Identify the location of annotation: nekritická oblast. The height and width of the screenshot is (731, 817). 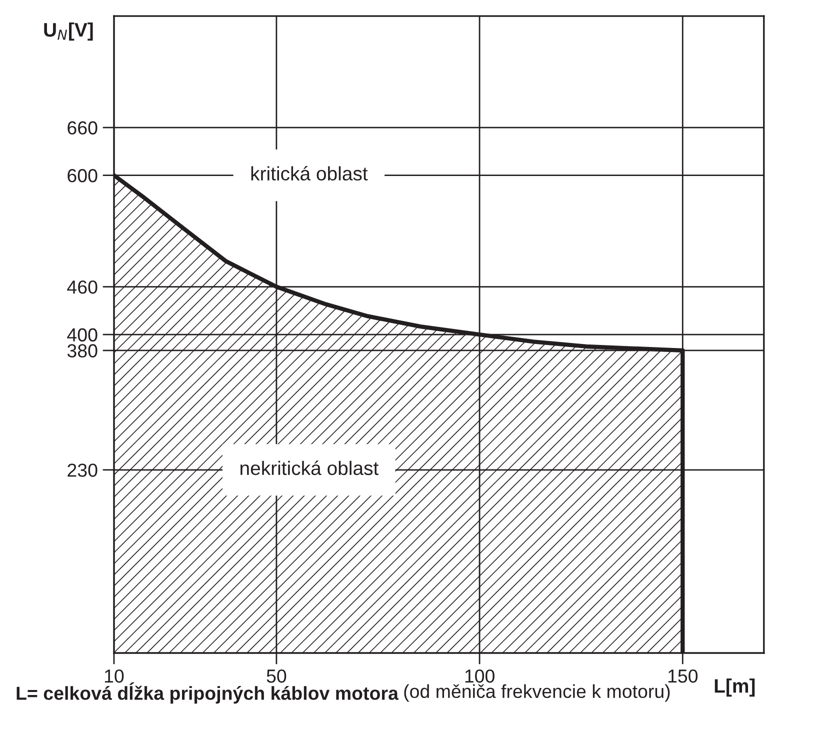
(309, 468).